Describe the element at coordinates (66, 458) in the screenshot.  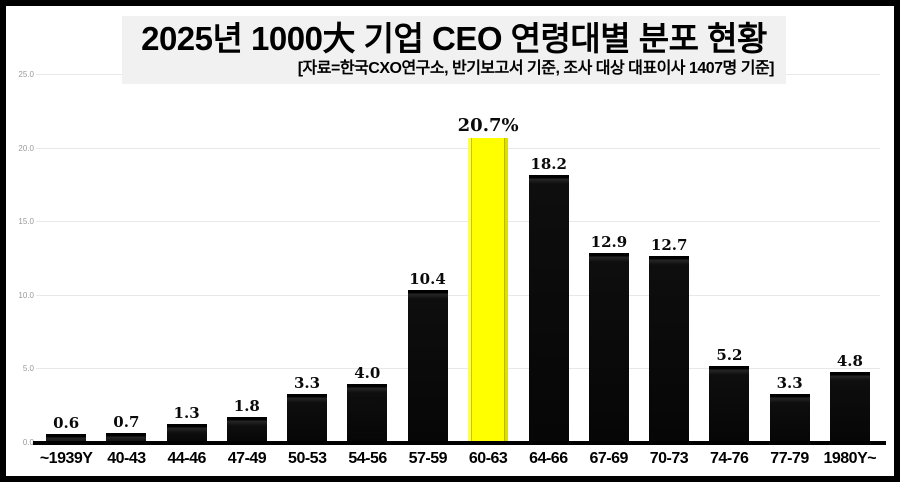
I see `x-category-label: ~1939Y` at that location.